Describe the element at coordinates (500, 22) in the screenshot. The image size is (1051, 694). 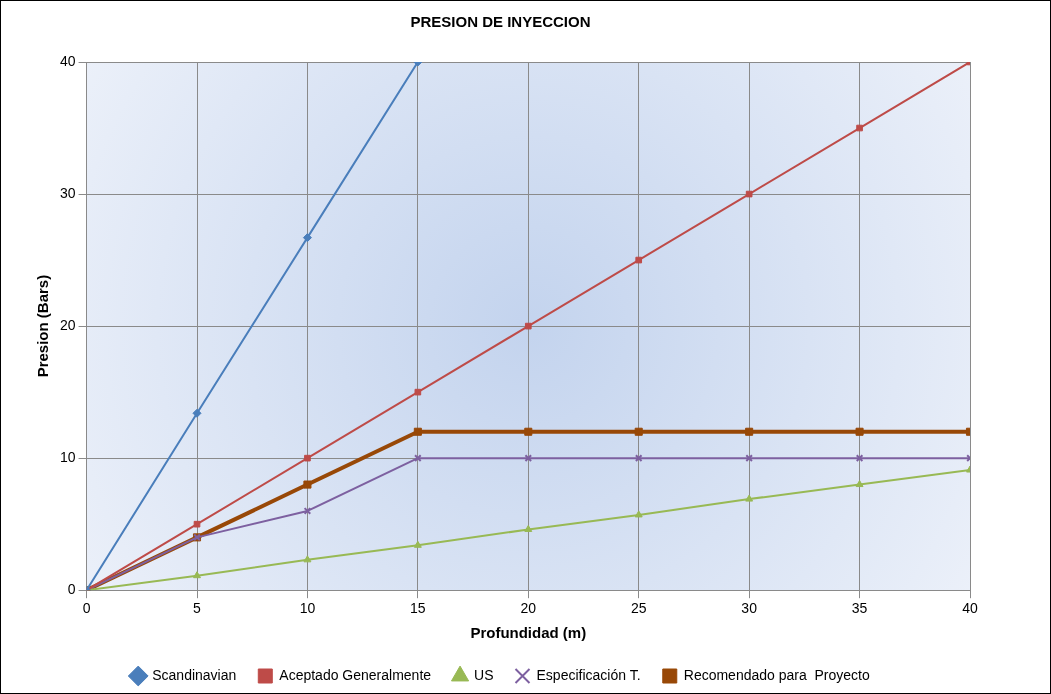
I see `chart-title: PRESION DE INYECCION` at that location.